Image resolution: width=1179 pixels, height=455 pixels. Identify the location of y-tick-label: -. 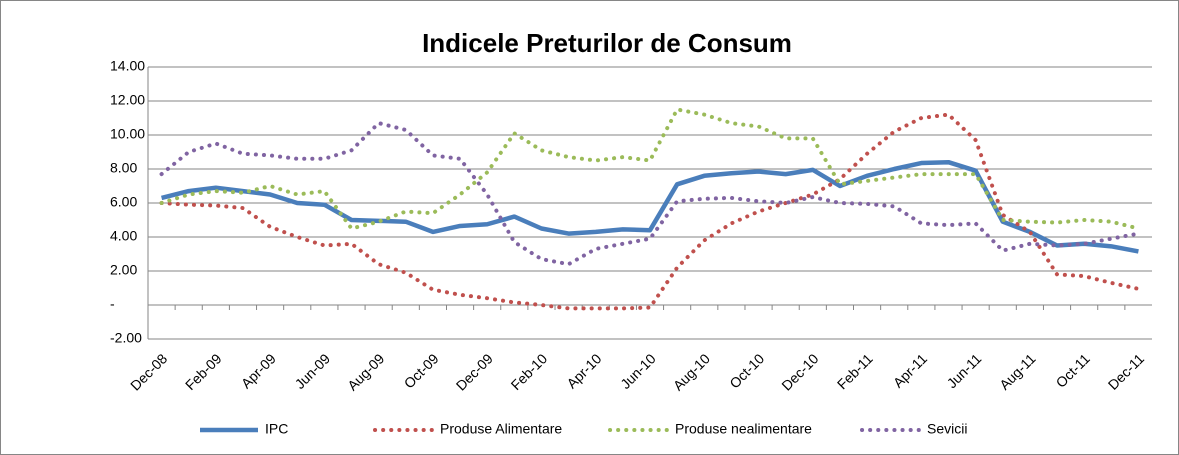
(112, 304).